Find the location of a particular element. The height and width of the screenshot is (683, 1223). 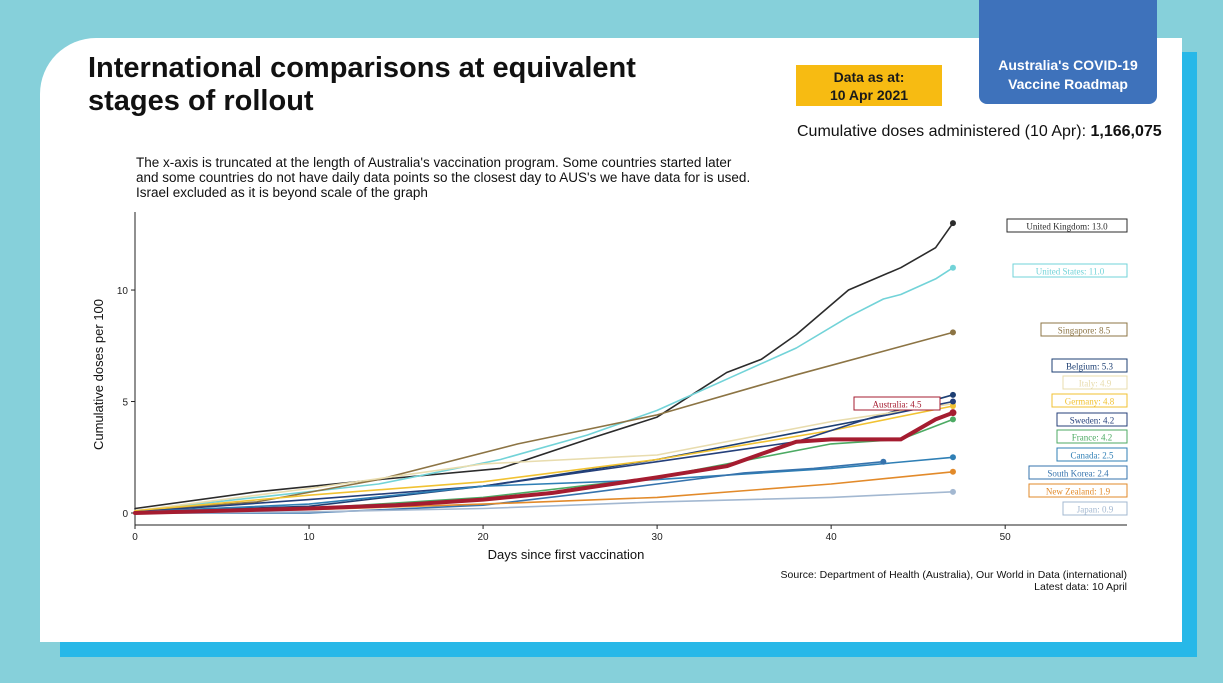

series-end-point-belgium is located at coordinates (952, 394).